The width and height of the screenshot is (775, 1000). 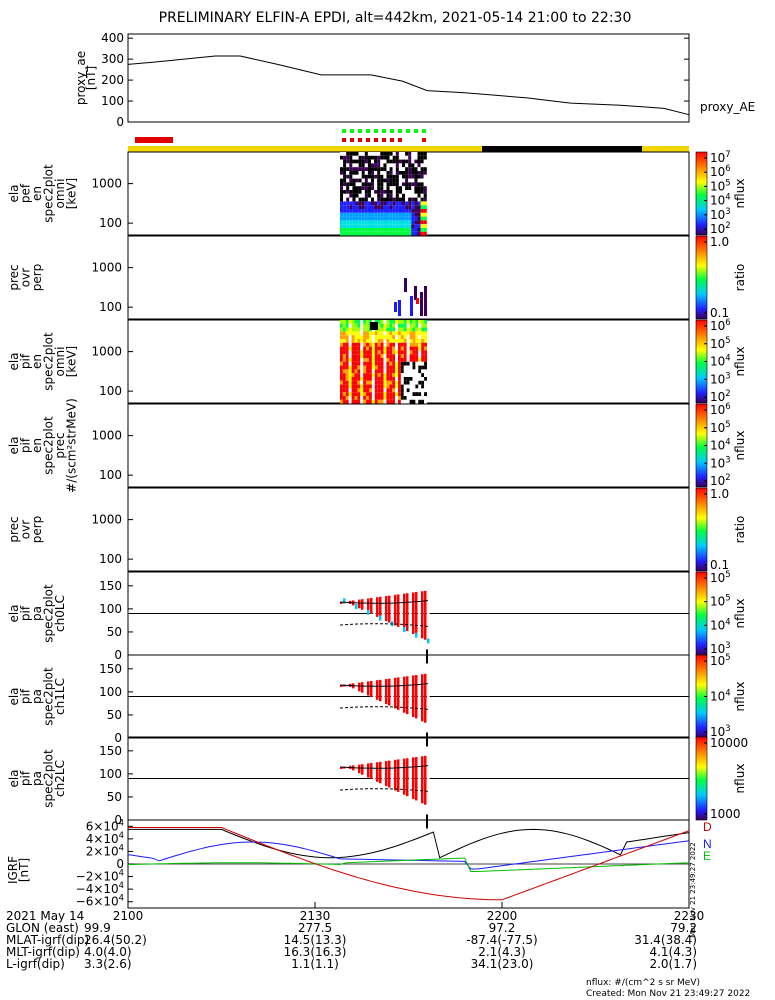 I want to click on legend-d: D, so click(x=707, y=827).